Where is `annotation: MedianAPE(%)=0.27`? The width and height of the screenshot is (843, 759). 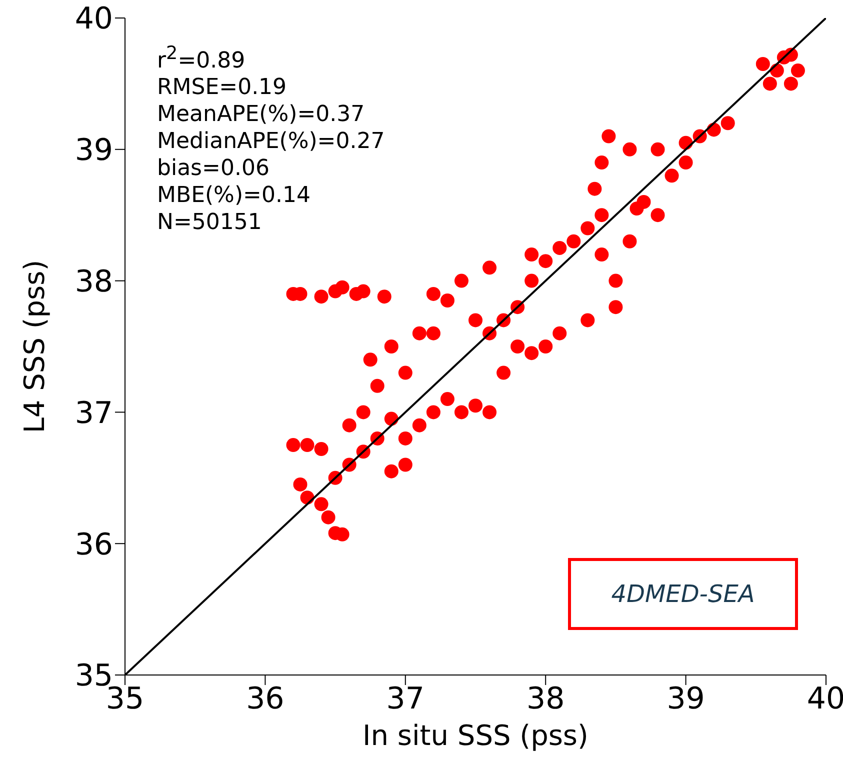
annotation: MedianAPE(%)=0.27 is located at coordinates (271, 142).